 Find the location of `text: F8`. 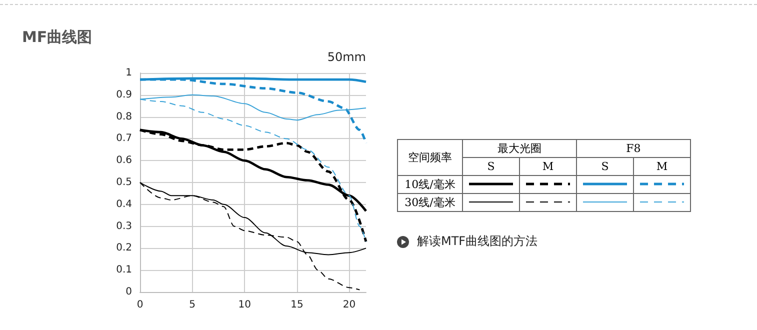

text: F8 is located at coordinates (633, 149).